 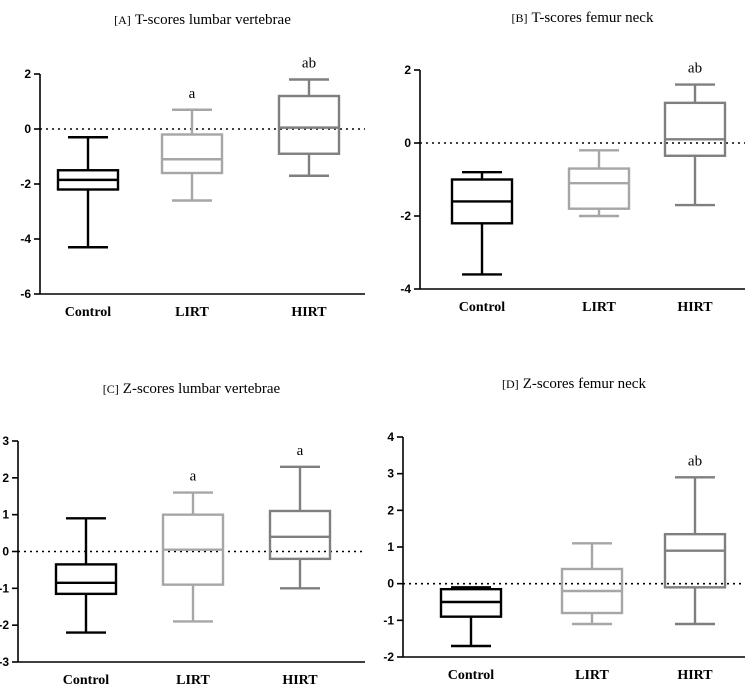 What do you see at coordinates (300, 565) in the screenshot?
I see `box-hirt: a HIRT` at bounding box center [300, 565].